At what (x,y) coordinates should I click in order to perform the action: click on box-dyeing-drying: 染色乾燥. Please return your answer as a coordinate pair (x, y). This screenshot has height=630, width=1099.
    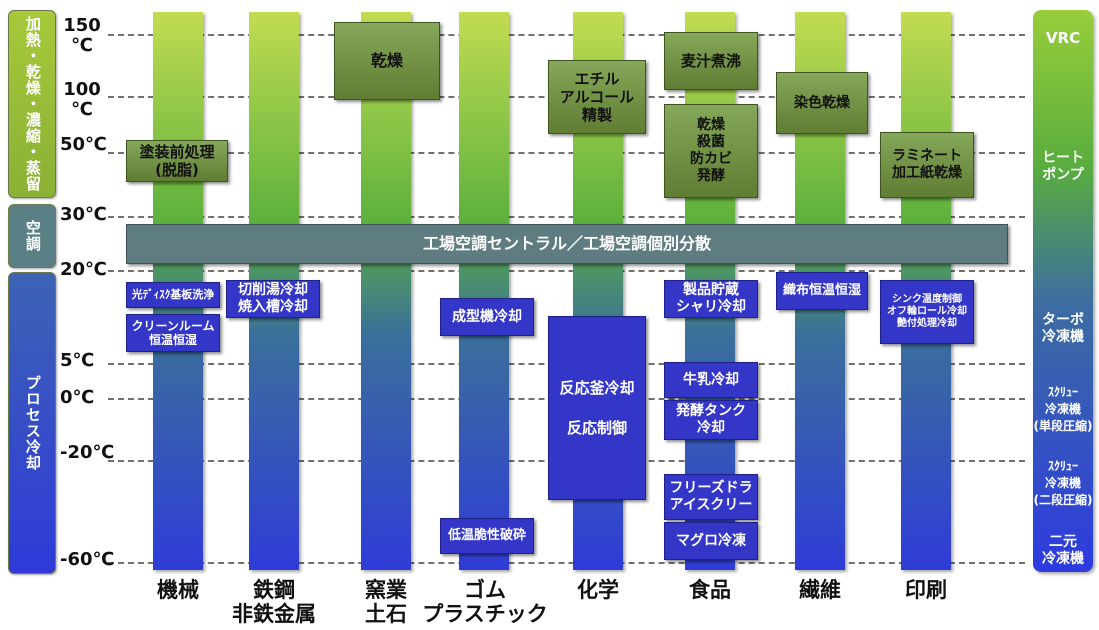
    Looking at the image, I should click on (822, 103).